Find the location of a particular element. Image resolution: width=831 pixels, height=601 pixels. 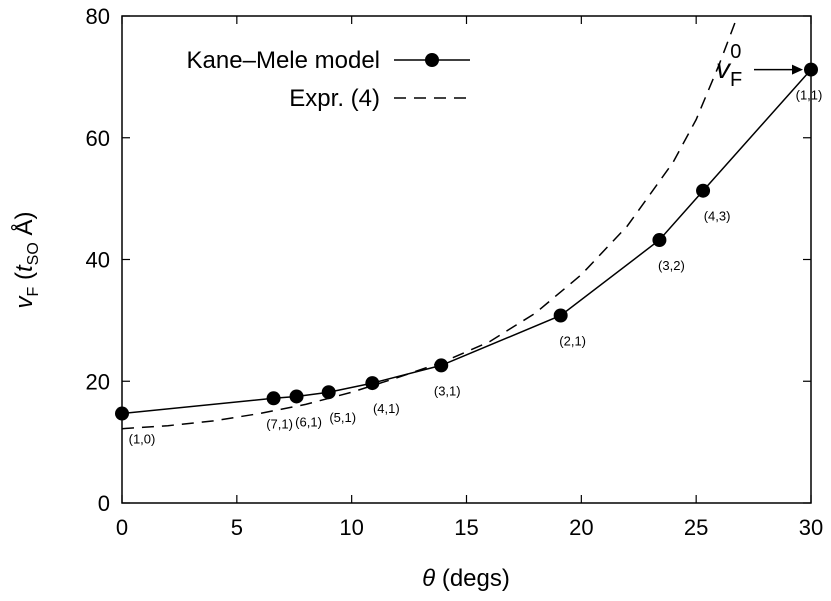

legend-label-expr4: Expr. (4) is located at coordinates (334, 98).